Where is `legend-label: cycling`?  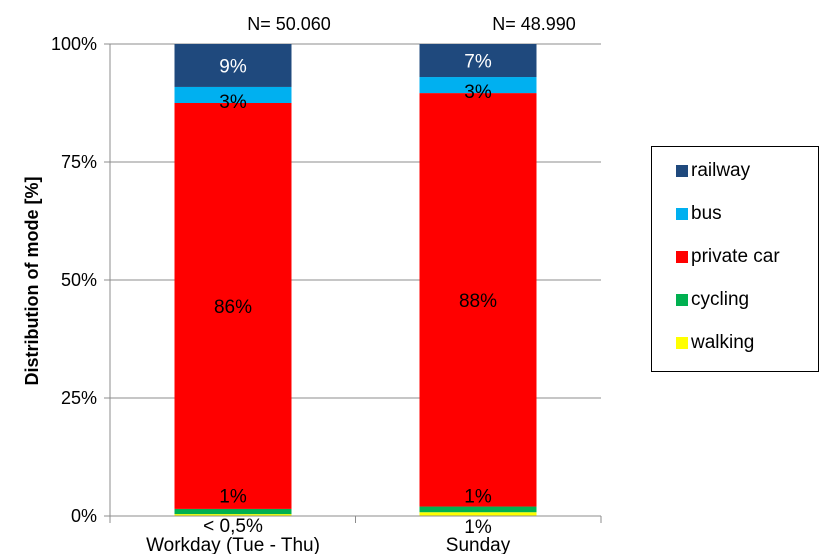
legend-label: cycling is located at coordinates (720, 299).